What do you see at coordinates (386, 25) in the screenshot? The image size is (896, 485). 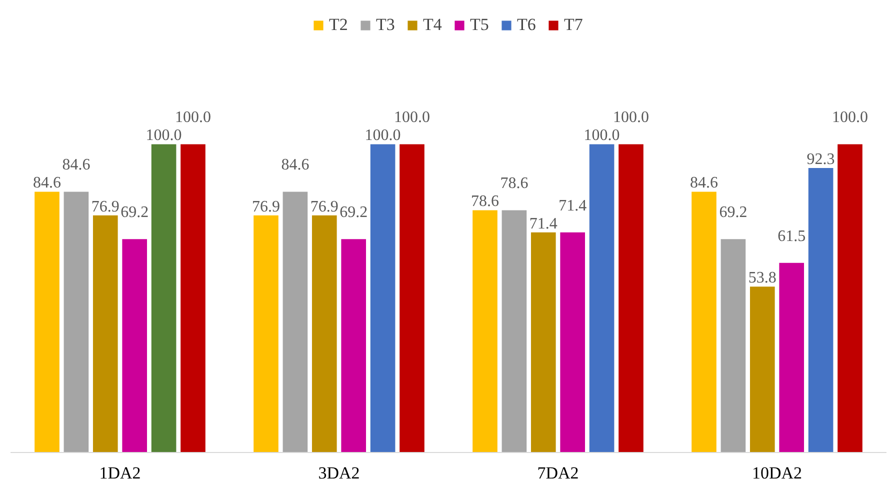 I see `legend-label: T3` at bounding box center [386, 25].